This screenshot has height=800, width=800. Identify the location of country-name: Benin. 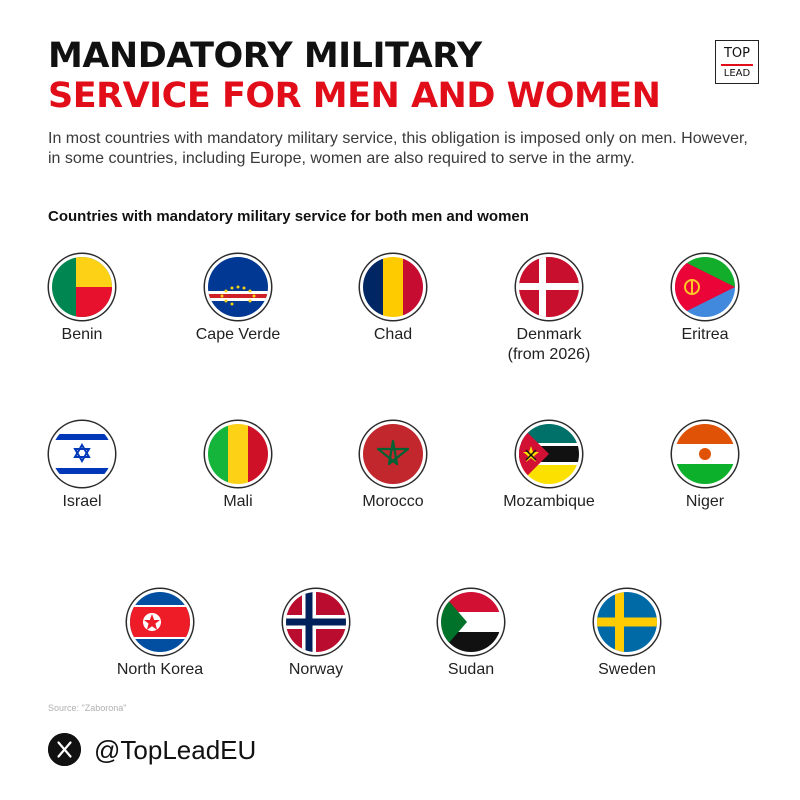
(82, 334).